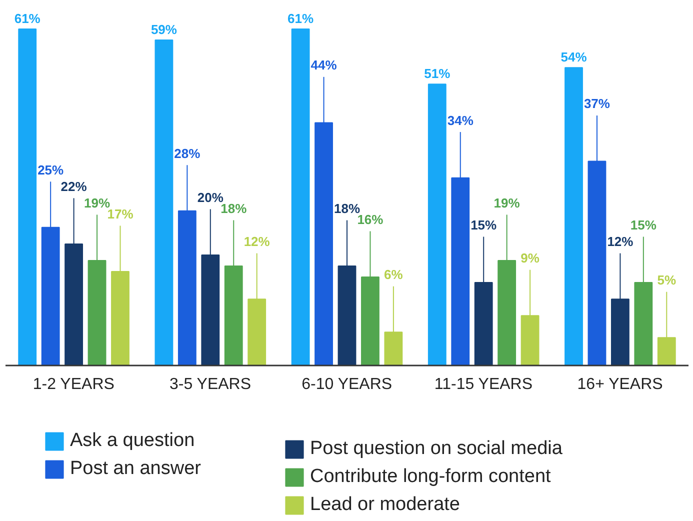 This screenshot has height=521, width=693. Describe the element at coordinates (74, 186) in the screenshot. I see `data-label: 22%` at that location.